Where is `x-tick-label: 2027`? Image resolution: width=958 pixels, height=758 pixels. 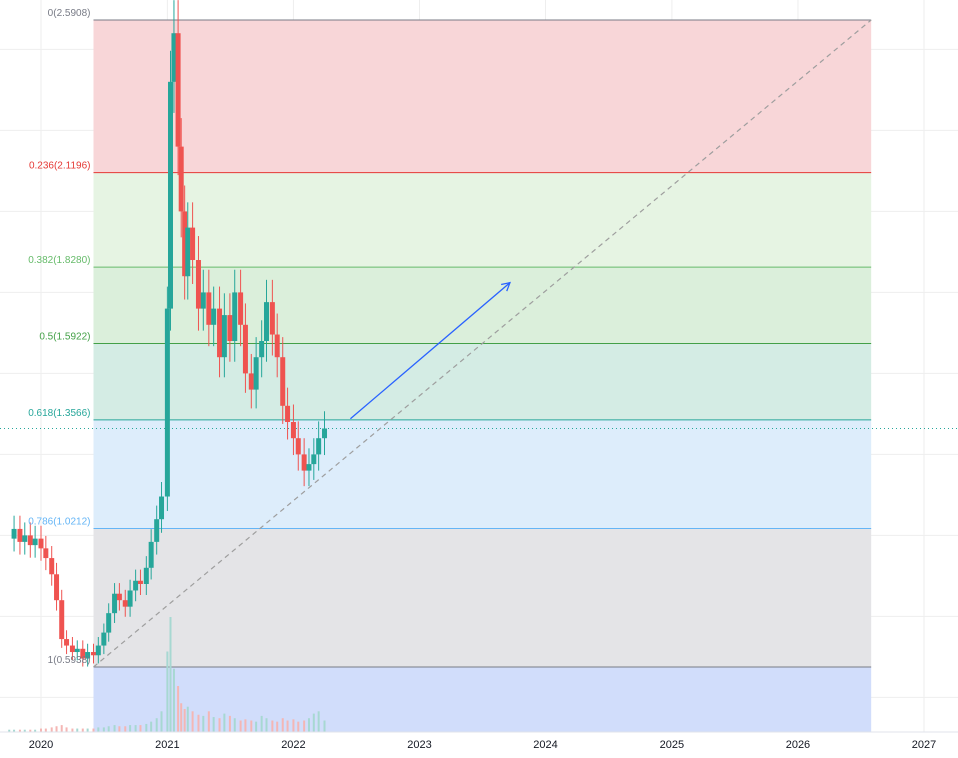 x-tick-label: 2027 is located at coordinates (924, 745).